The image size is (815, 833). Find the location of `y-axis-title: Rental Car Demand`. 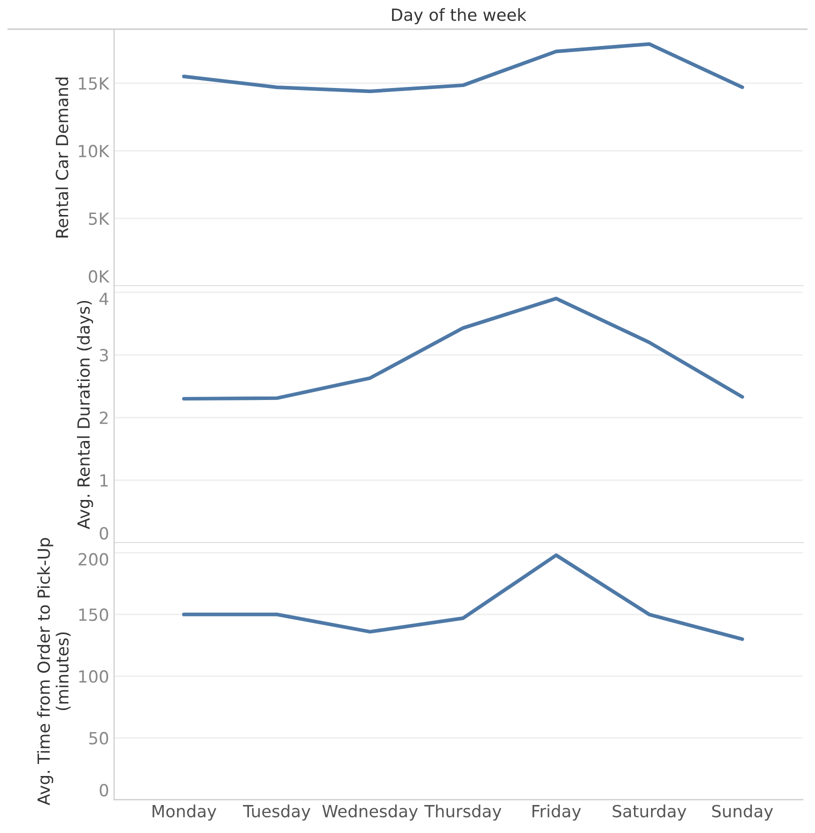

y-axis-title: Rental Car Demand is located at coordinates (61, 158).